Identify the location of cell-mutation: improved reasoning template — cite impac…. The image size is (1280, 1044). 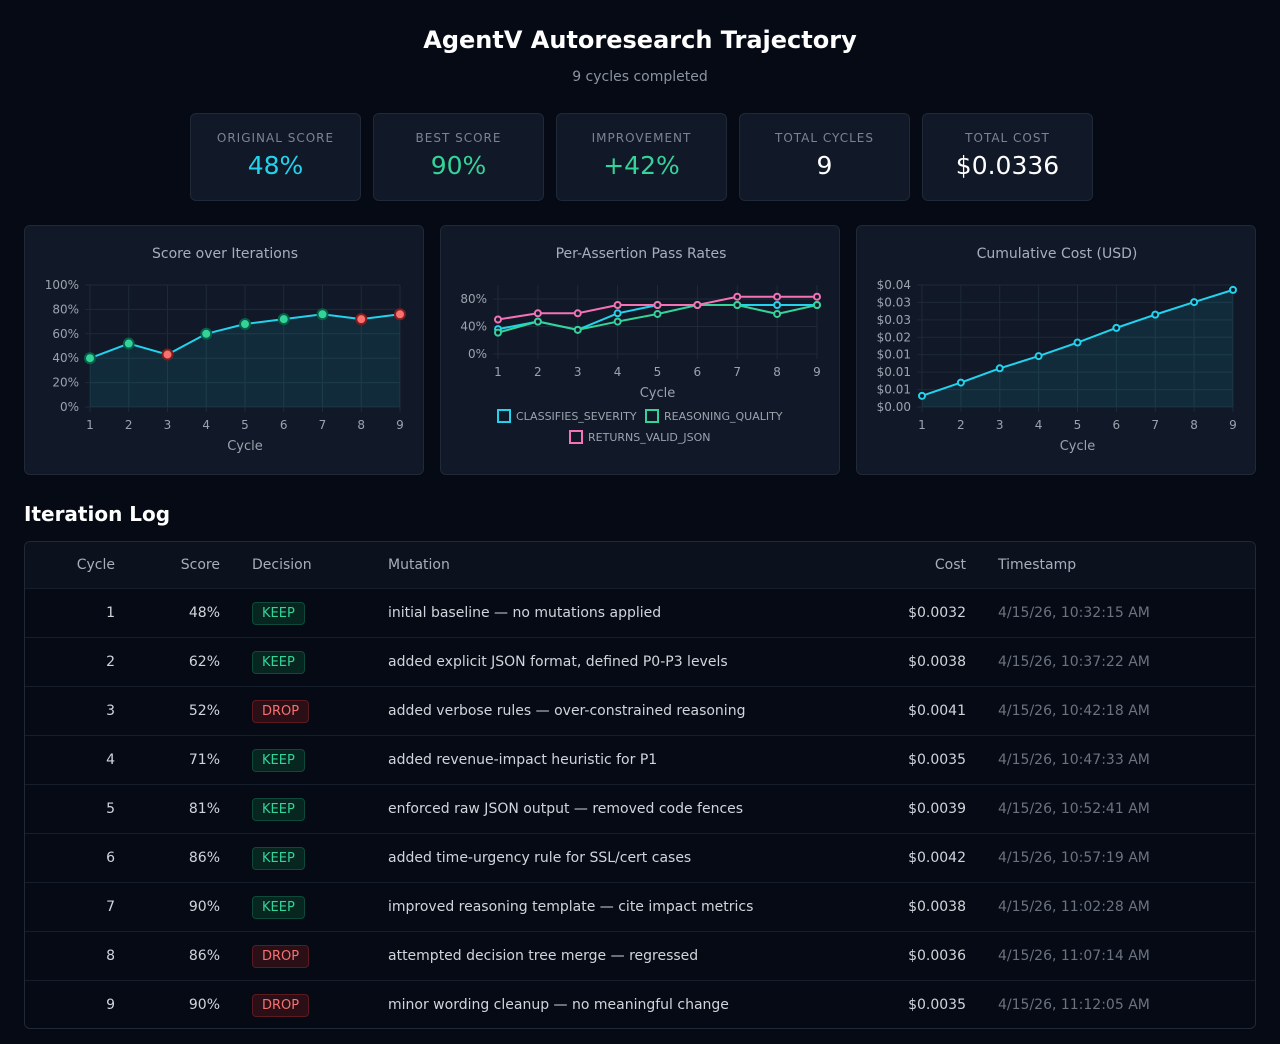
(571, 907).